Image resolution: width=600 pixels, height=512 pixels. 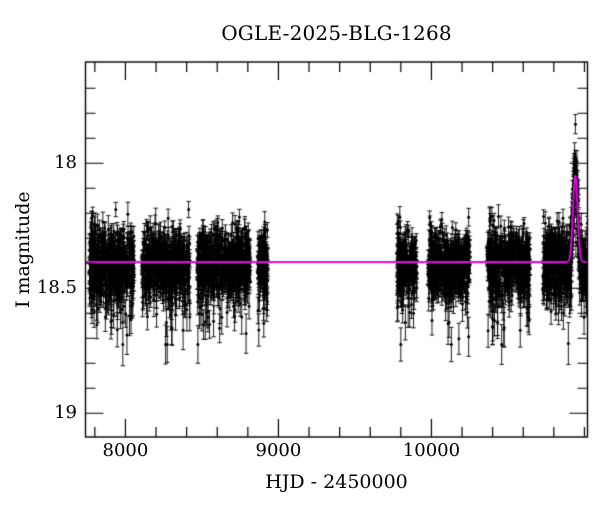 I want to click on y-tick-label: 19, so click(x=65, y=413).